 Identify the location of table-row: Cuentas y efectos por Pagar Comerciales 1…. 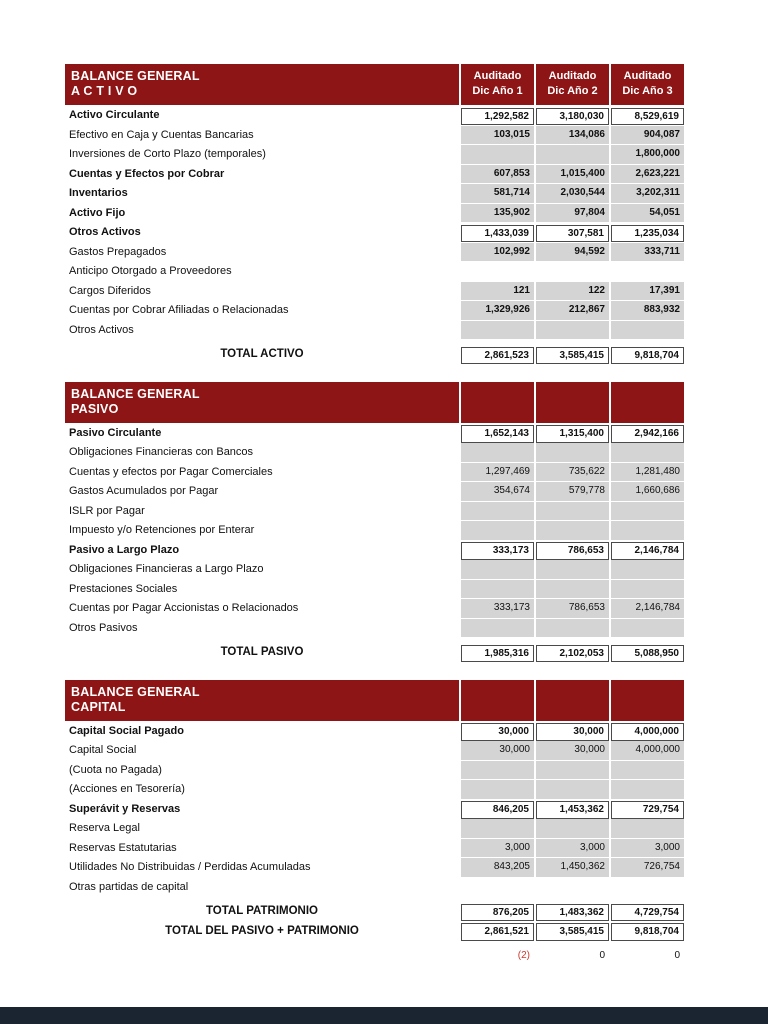
(376, 472).